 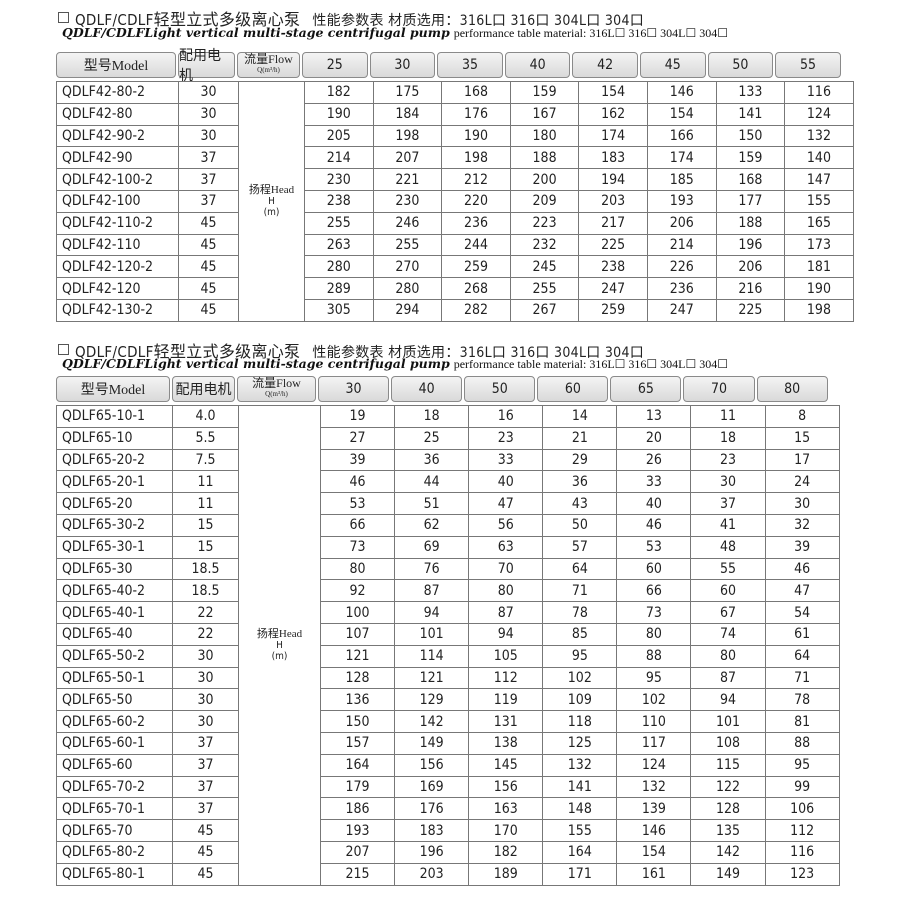 What do you see at coordinates (728, 460) in the screenshot?
I see `head-value-cell: 23` at bounding box center [728, 460].